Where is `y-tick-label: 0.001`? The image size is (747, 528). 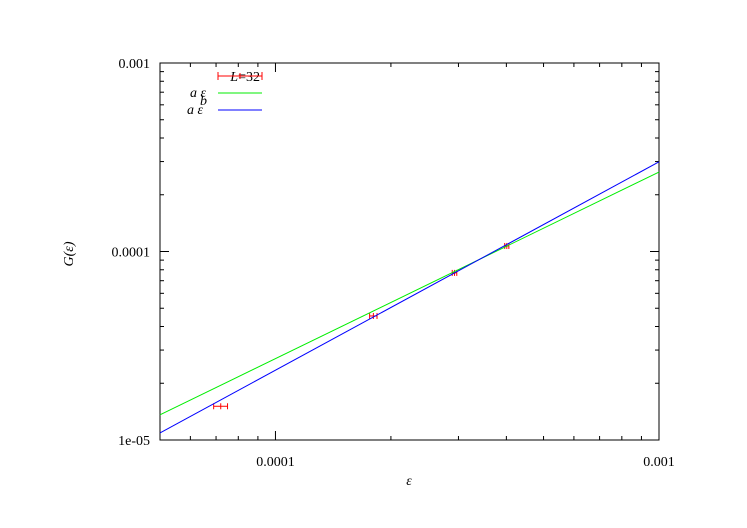 y-tick-label: 0.001 is located at coordinates (135, 64).